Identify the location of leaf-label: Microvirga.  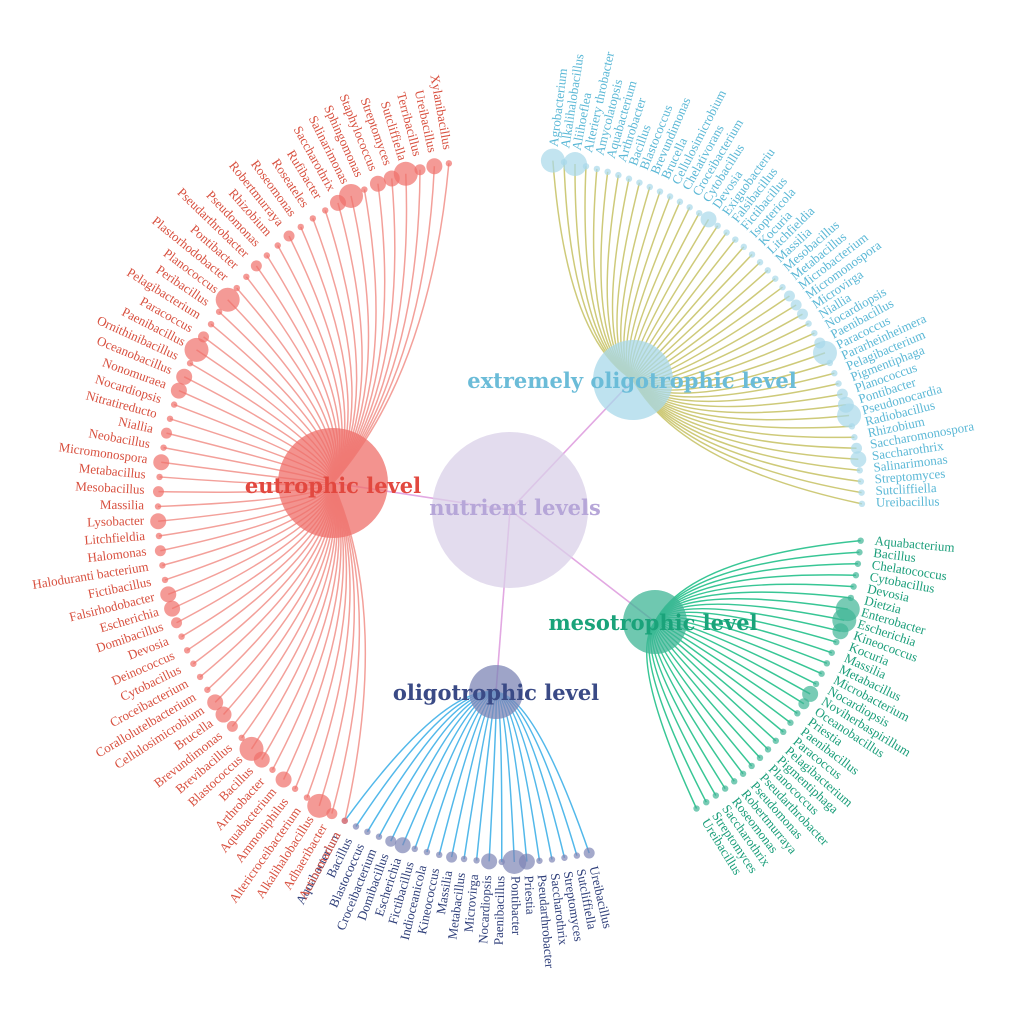
(471, 903).